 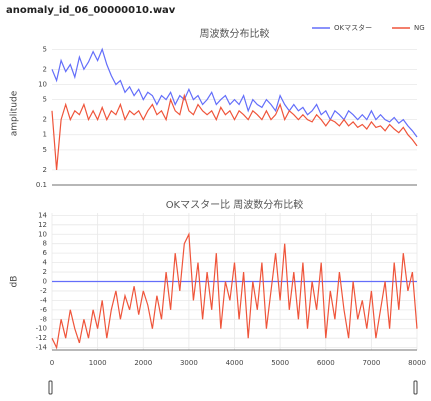 I want to click on y-tick-label: -12, so click(x=41, y=338).